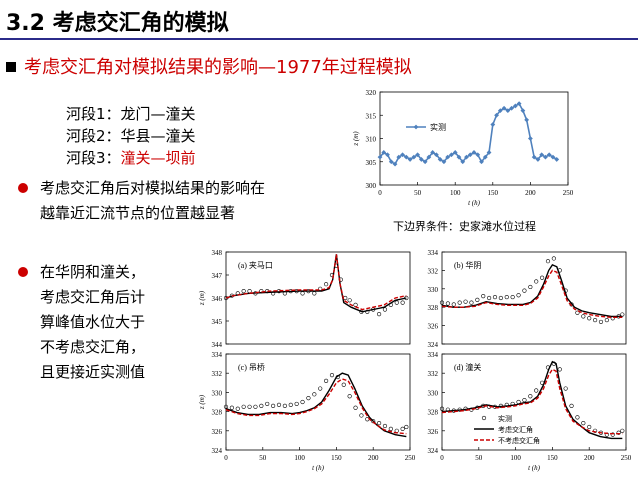 The width and height of the screenshot is (638, 478). I want to click on slide-title: 3.2 考虑交汇角的模拟, so click(117, 23).